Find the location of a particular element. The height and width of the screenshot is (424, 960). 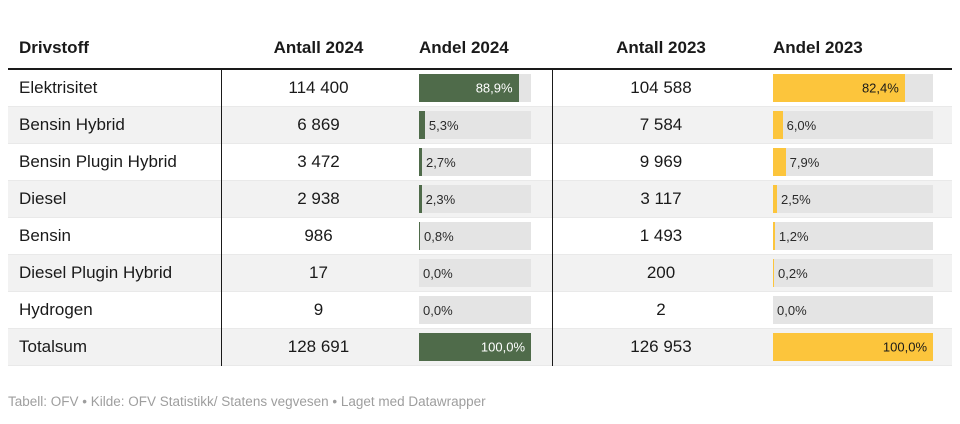

fuel-name: Bensin Hybrid is located at coordinates (72, 124).